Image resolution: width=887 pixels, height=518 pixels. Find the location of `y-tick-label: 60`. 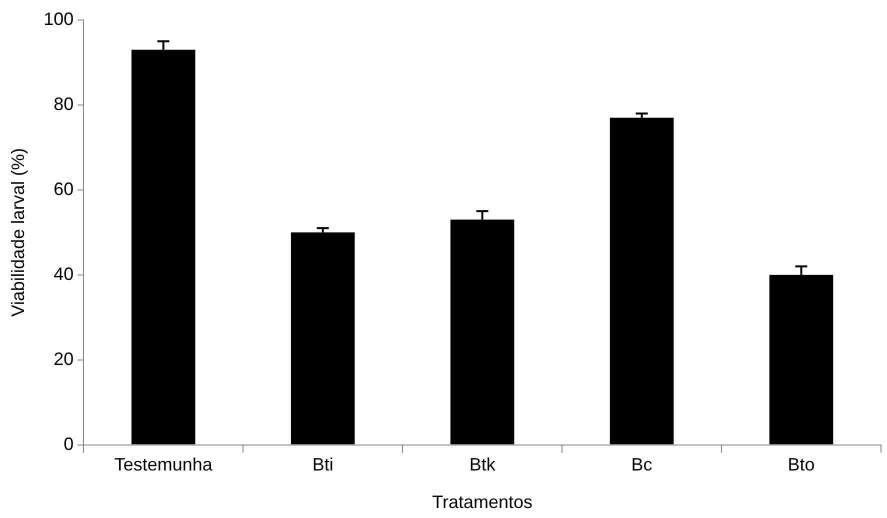

y-tick-label: 60 is located at coordinates (64, 188).